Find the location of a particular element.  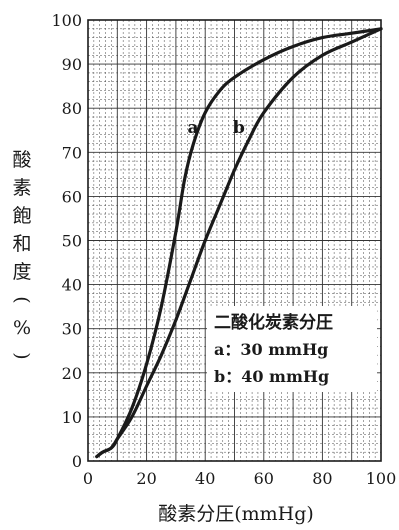

x-tick-label: 60 is located at coordinates (264, 478).